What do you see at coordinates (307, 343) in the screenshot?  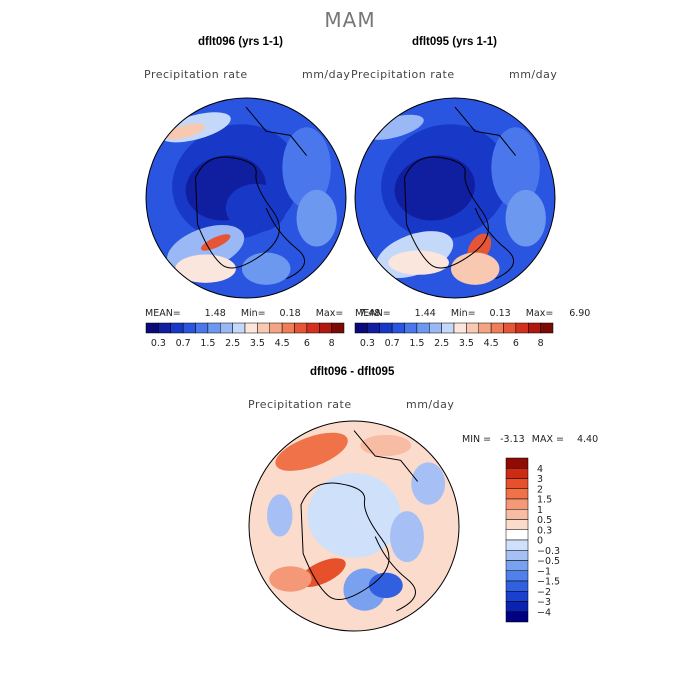 I see `colorbar-tick-label: 6` at bounding box center [307, 343].